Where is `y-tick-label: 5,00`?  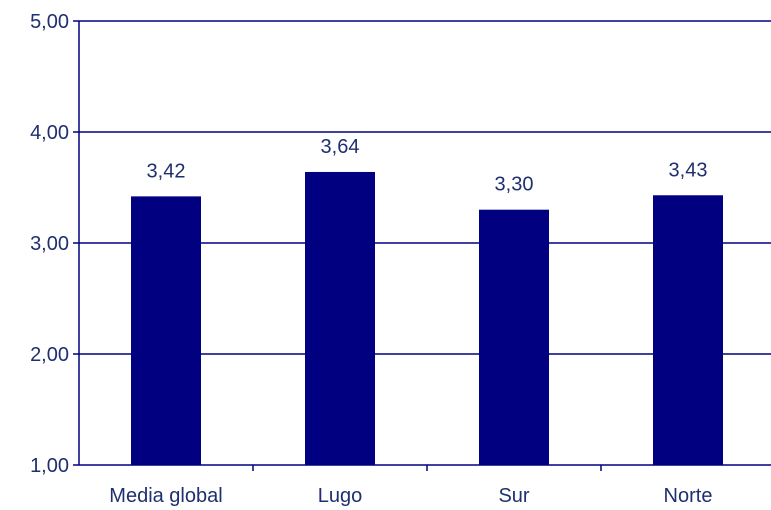 y-tick-label: 5,00 is located at coordinates (49, 22).